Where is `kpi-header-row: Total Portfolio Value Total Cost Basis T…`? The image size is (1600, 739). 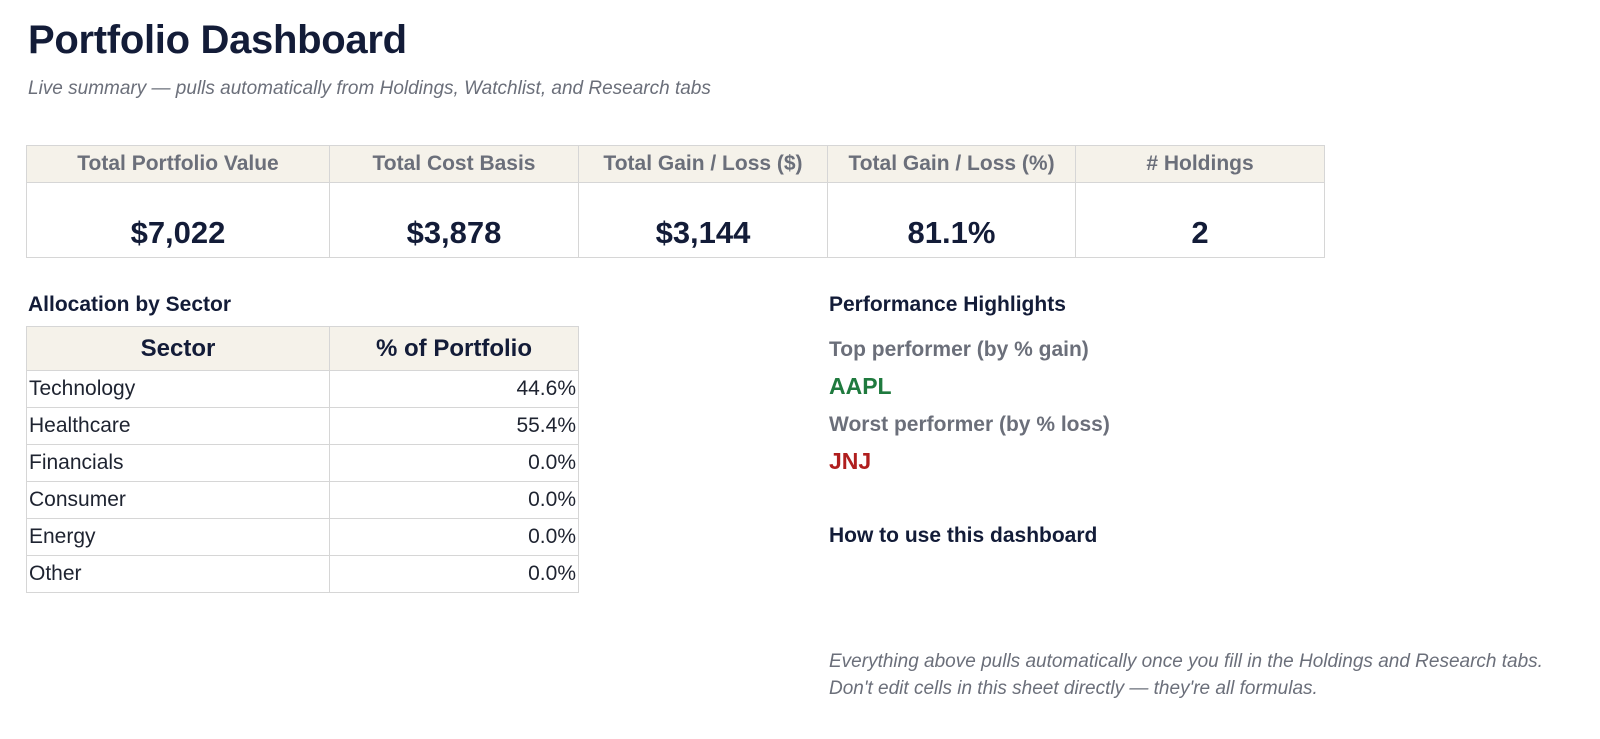
kpi-header-row: Total Portfolio Value Total Cost Basis T… is located at coordinates (675, 164).